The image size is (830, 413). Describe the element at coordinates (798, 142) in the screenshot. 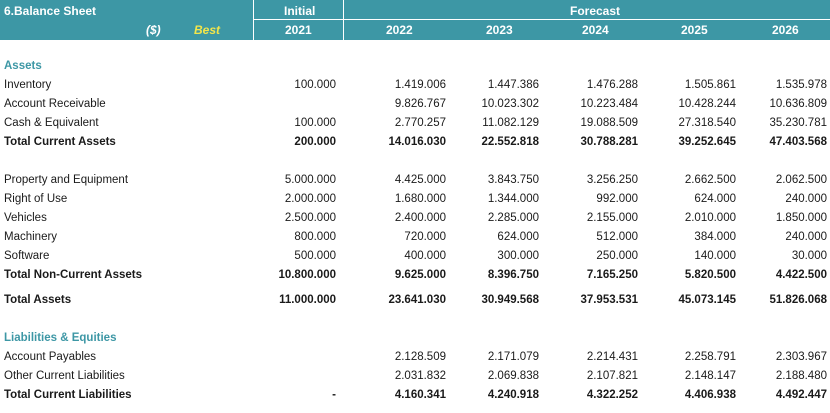

I see `cell-2026: 47.403.568` at that location.